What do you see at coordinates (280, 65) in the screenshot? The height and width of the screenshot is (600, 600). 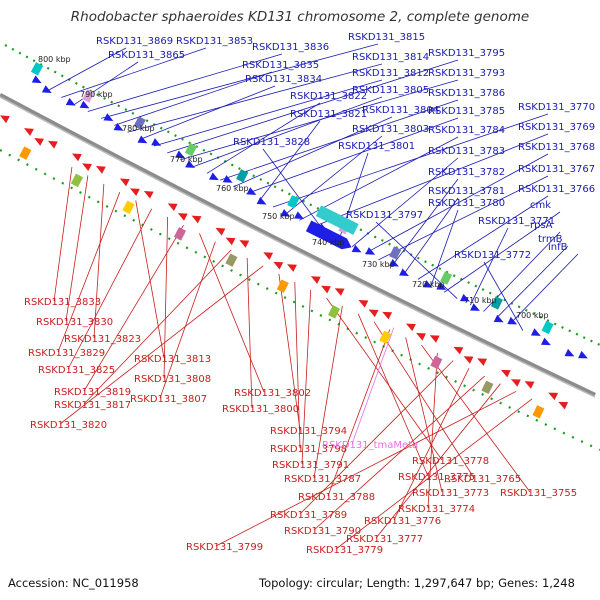 I see `gene-label: RSKD131_3835` at bounding box center [280, 65].